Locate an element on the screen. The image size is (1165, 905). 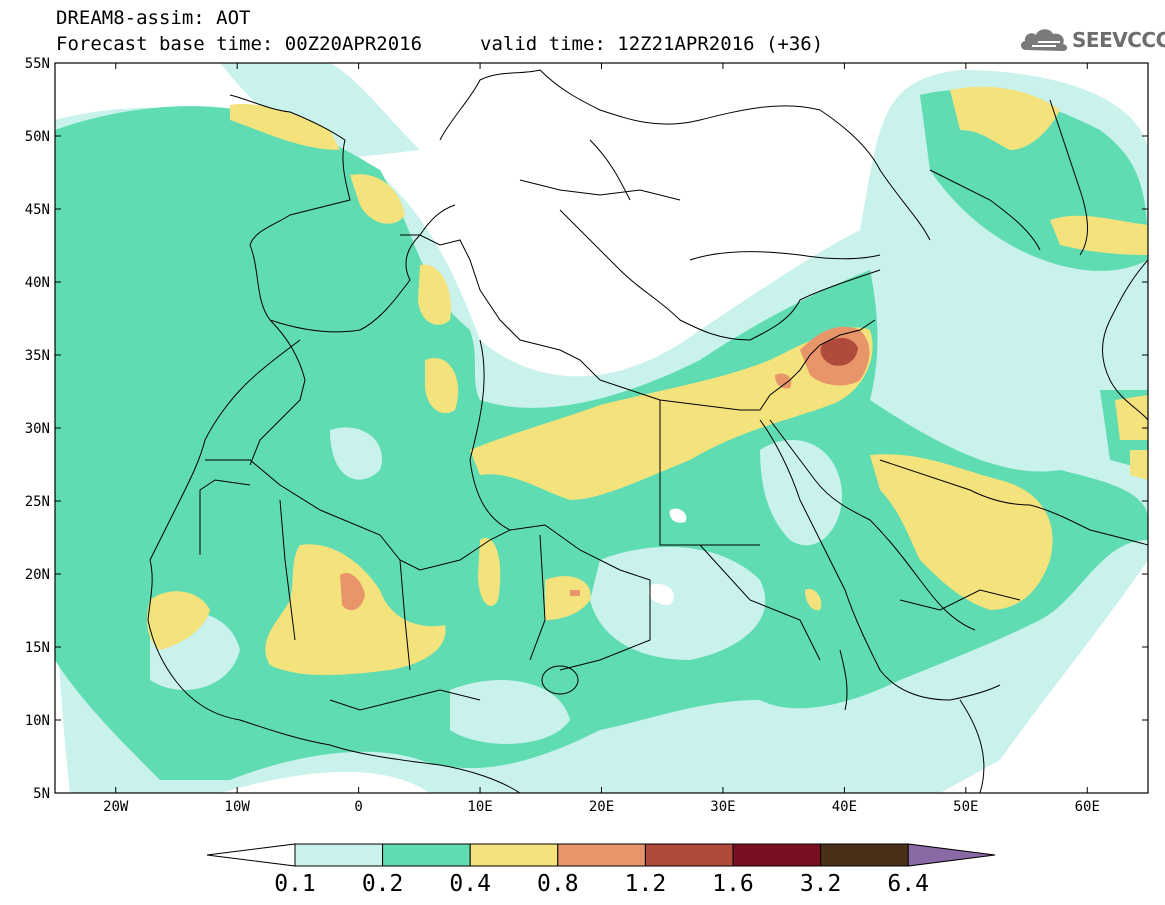
lon-tick-label: 10E is located at coordinates (479, 807).